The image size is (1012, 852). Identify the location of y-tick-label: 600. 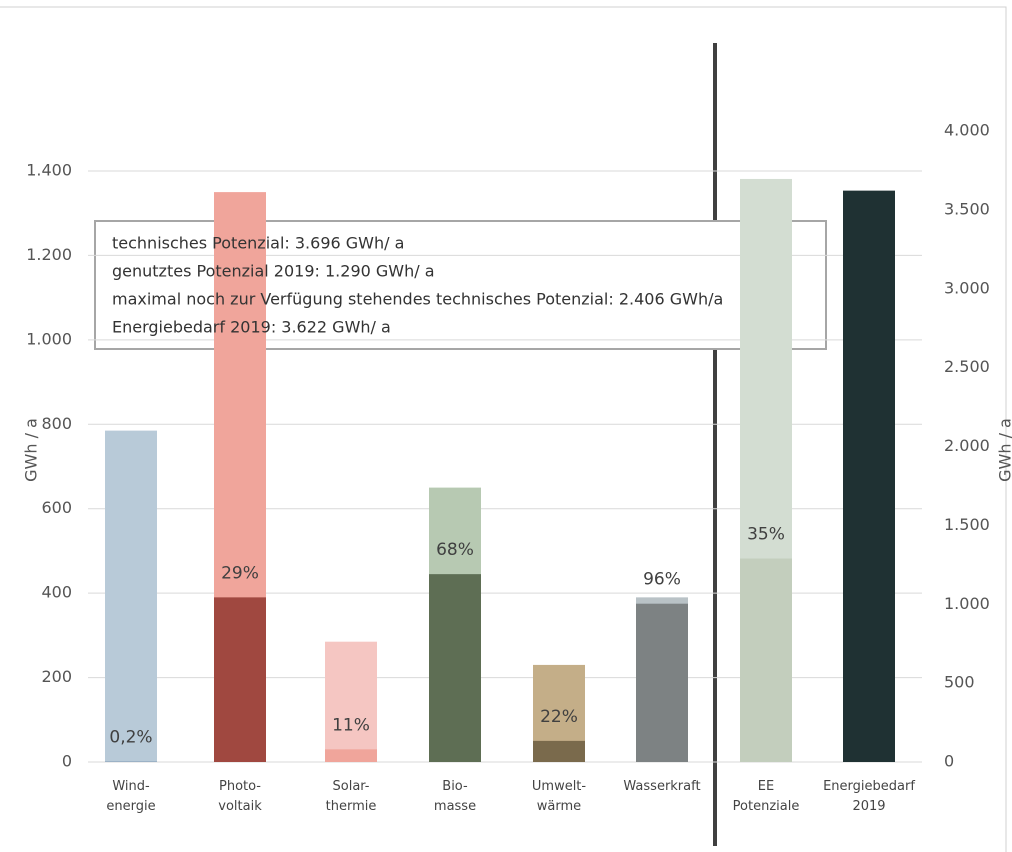
(56, 507).